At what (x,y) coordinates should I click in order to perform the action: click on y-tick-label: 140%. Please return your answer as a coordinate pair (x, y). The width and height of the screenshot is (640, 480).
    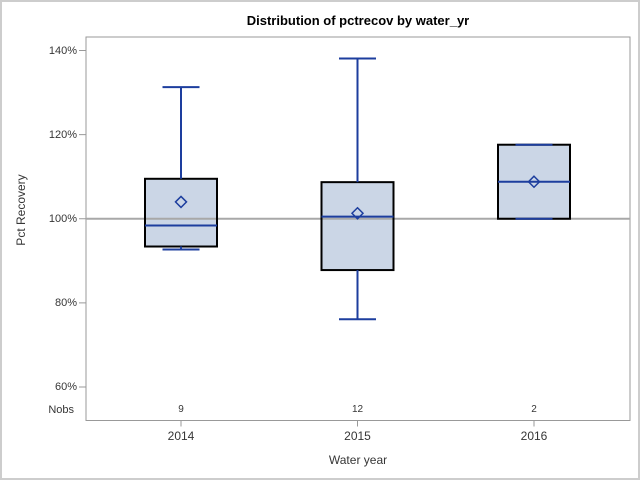
    Looking at the image, I should click on (62, 50).